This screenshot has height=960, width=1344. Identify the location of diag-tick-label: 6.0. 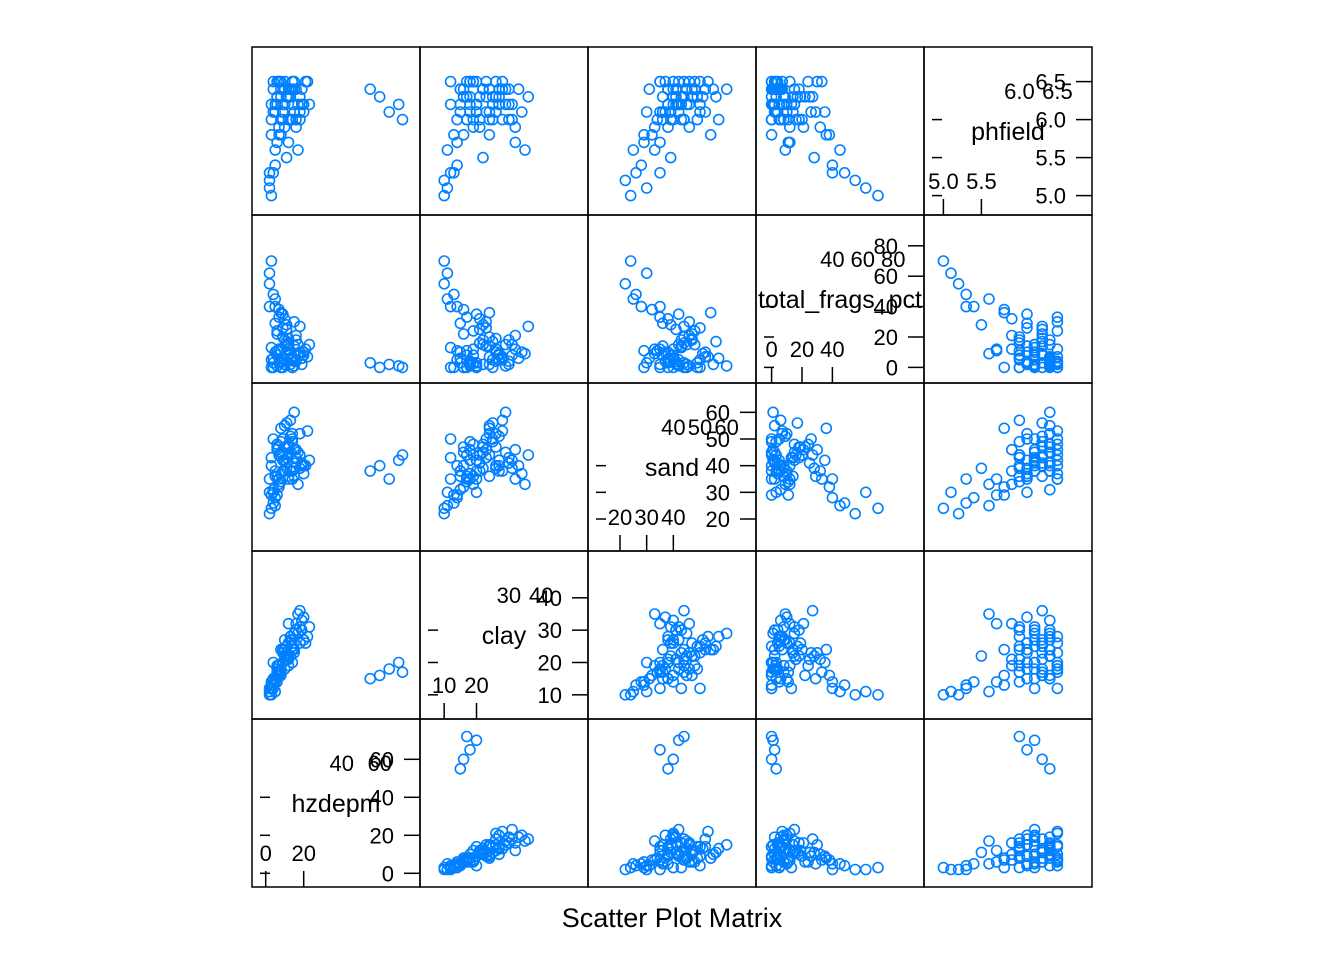
(1019, 91).